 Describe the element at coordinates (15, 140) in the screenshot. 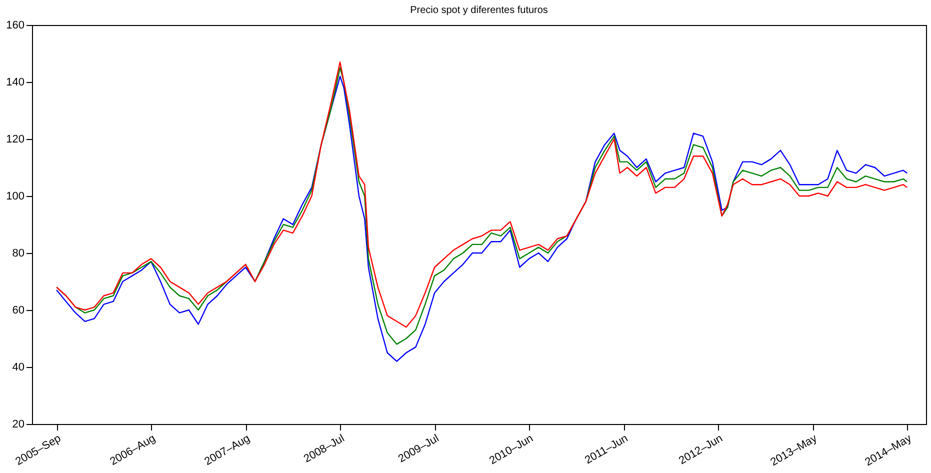

I see `y-tick-label: 120` at that location.